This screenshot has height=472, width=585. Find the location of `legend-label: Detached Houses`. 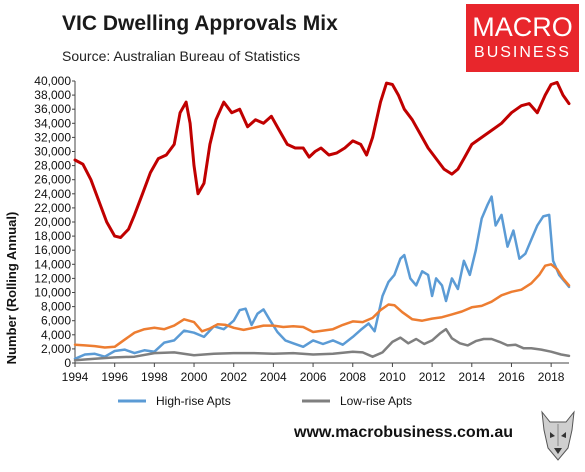

legend-label: Detached Houses is located at coordinates (387, 419).